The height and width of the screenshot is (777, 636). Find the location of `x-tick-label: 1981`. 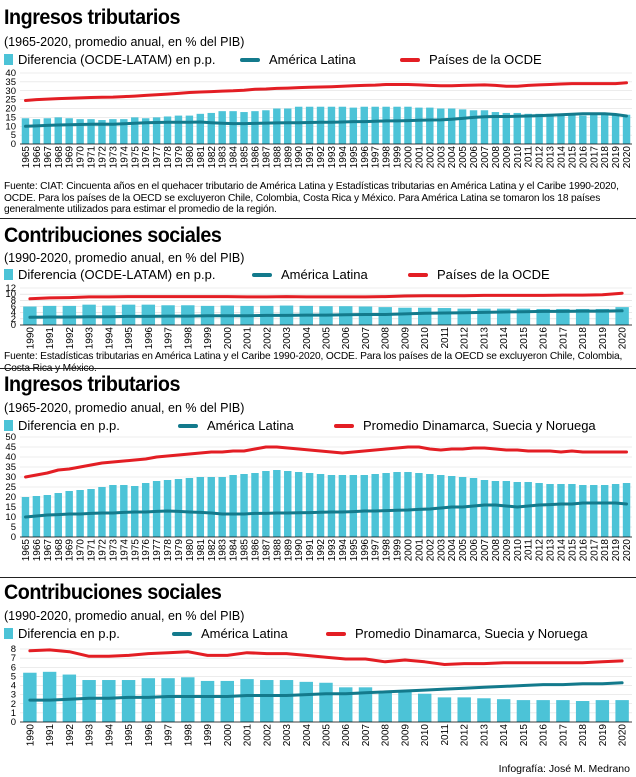

x-tick-label: 1981 is located at coordinates (201, 550).